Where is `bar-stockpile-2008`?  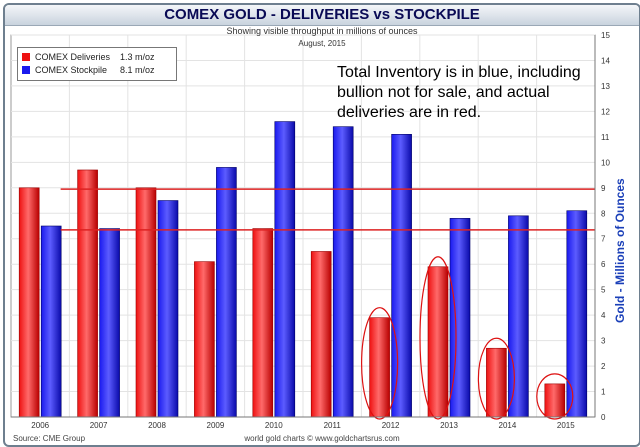
bar-stockpile-2008 is located at coordinates (168, 309).